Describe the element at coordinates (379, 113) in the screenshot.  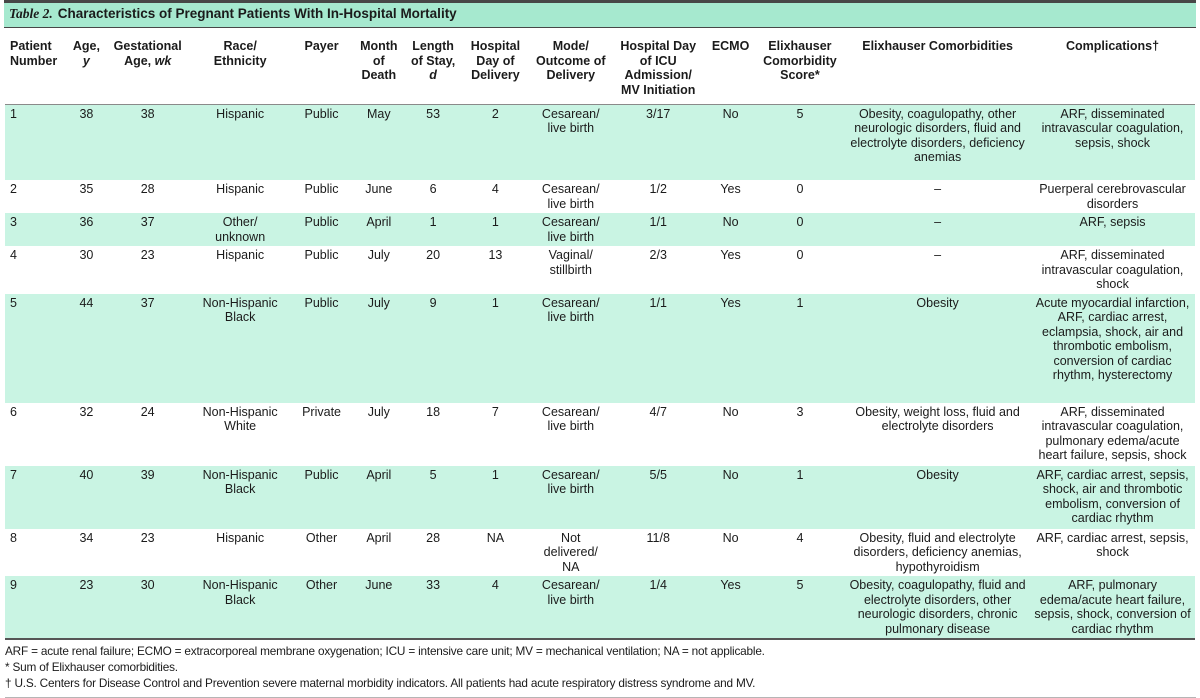
I see `cell-month-of-death: May` at that location.